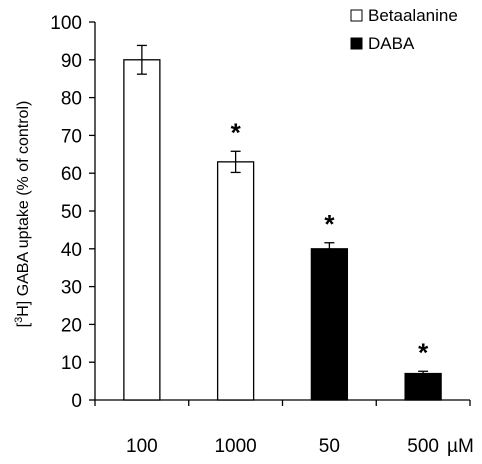  Describe the element at coordinates (76, 401) in the screenshot. I see `y-tick-label: 0` at that location.